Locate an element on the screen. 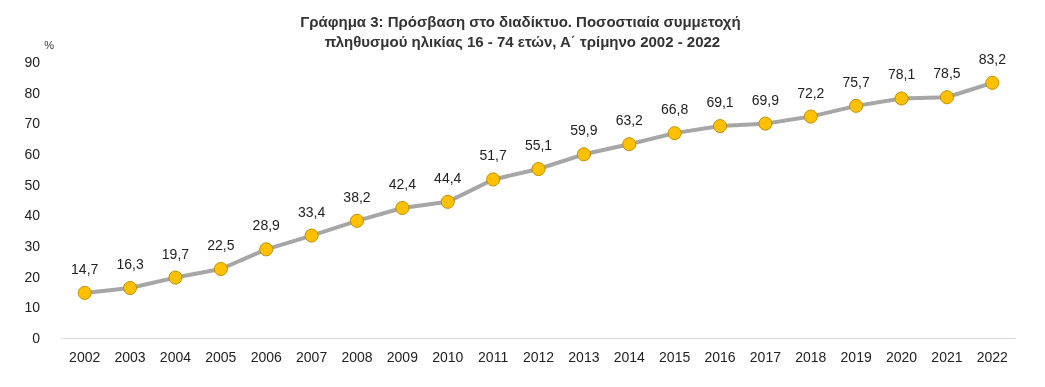  x-tick-label: 2010 is located at coordinates (448, 357).